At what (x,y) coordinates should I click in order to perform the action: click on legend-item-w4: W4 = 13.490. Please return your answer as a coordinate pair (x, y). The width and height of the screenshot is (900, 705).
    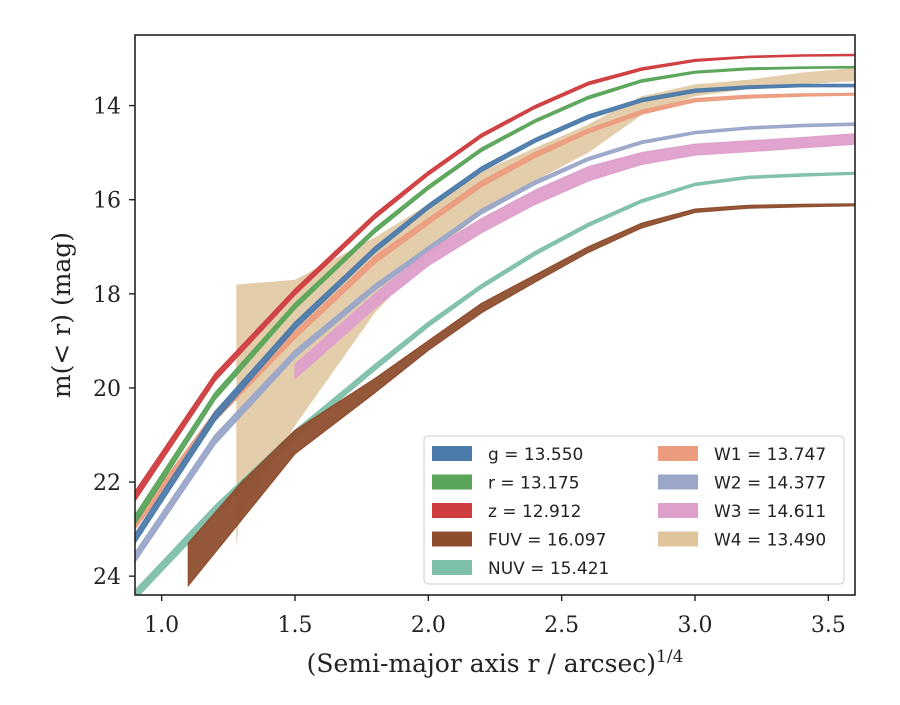
    Looking at the image, I should click on (742, 541).